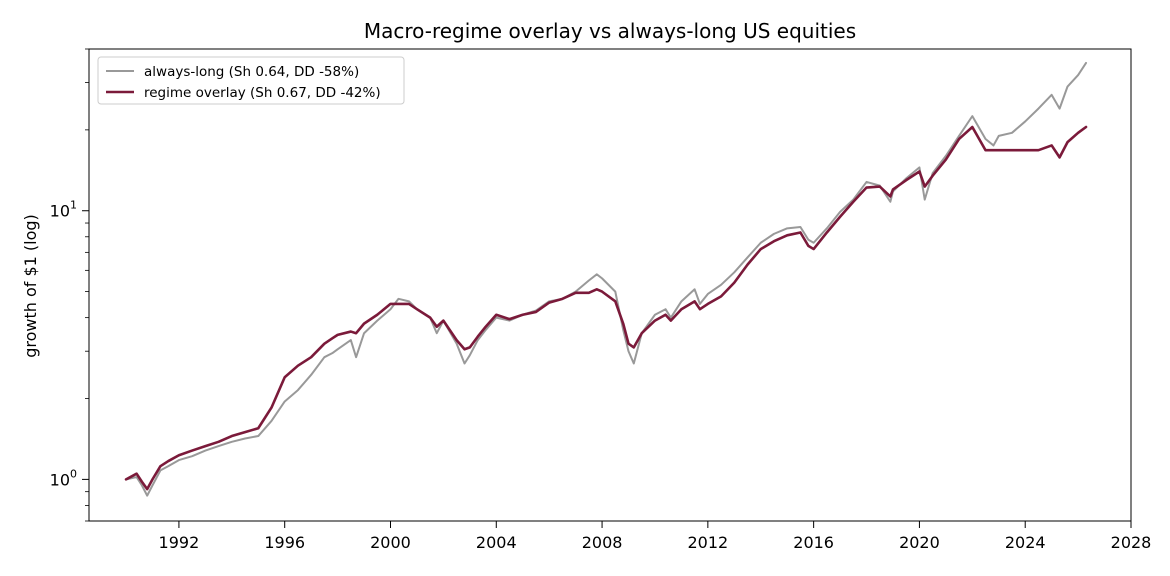  What do you see at coordinates (1131, 542) in the screenshot?
I see `x-tick-label-2028: 2028` at bounding box center [1131, 542].